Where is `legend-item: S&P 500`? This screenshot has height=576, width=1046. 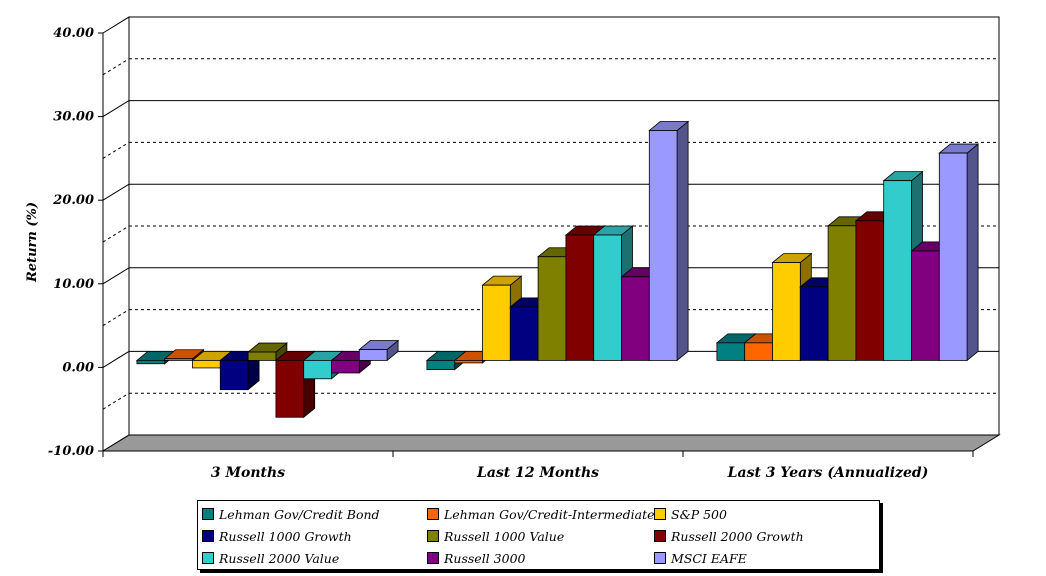 legend-item: S&P 500 is located at coordinates (690, 514).